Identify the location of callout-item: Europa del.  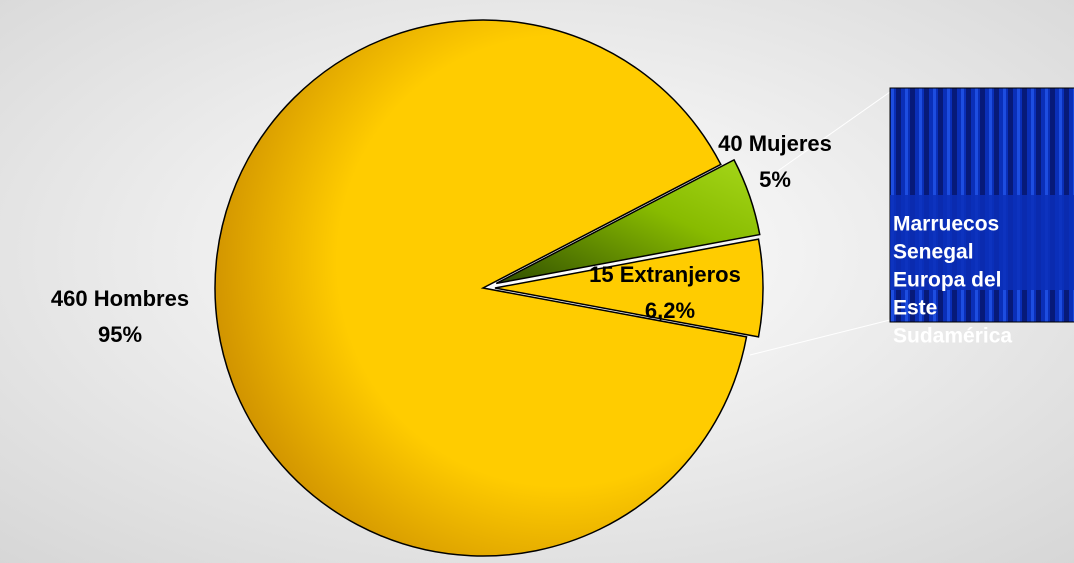
(947, 280).